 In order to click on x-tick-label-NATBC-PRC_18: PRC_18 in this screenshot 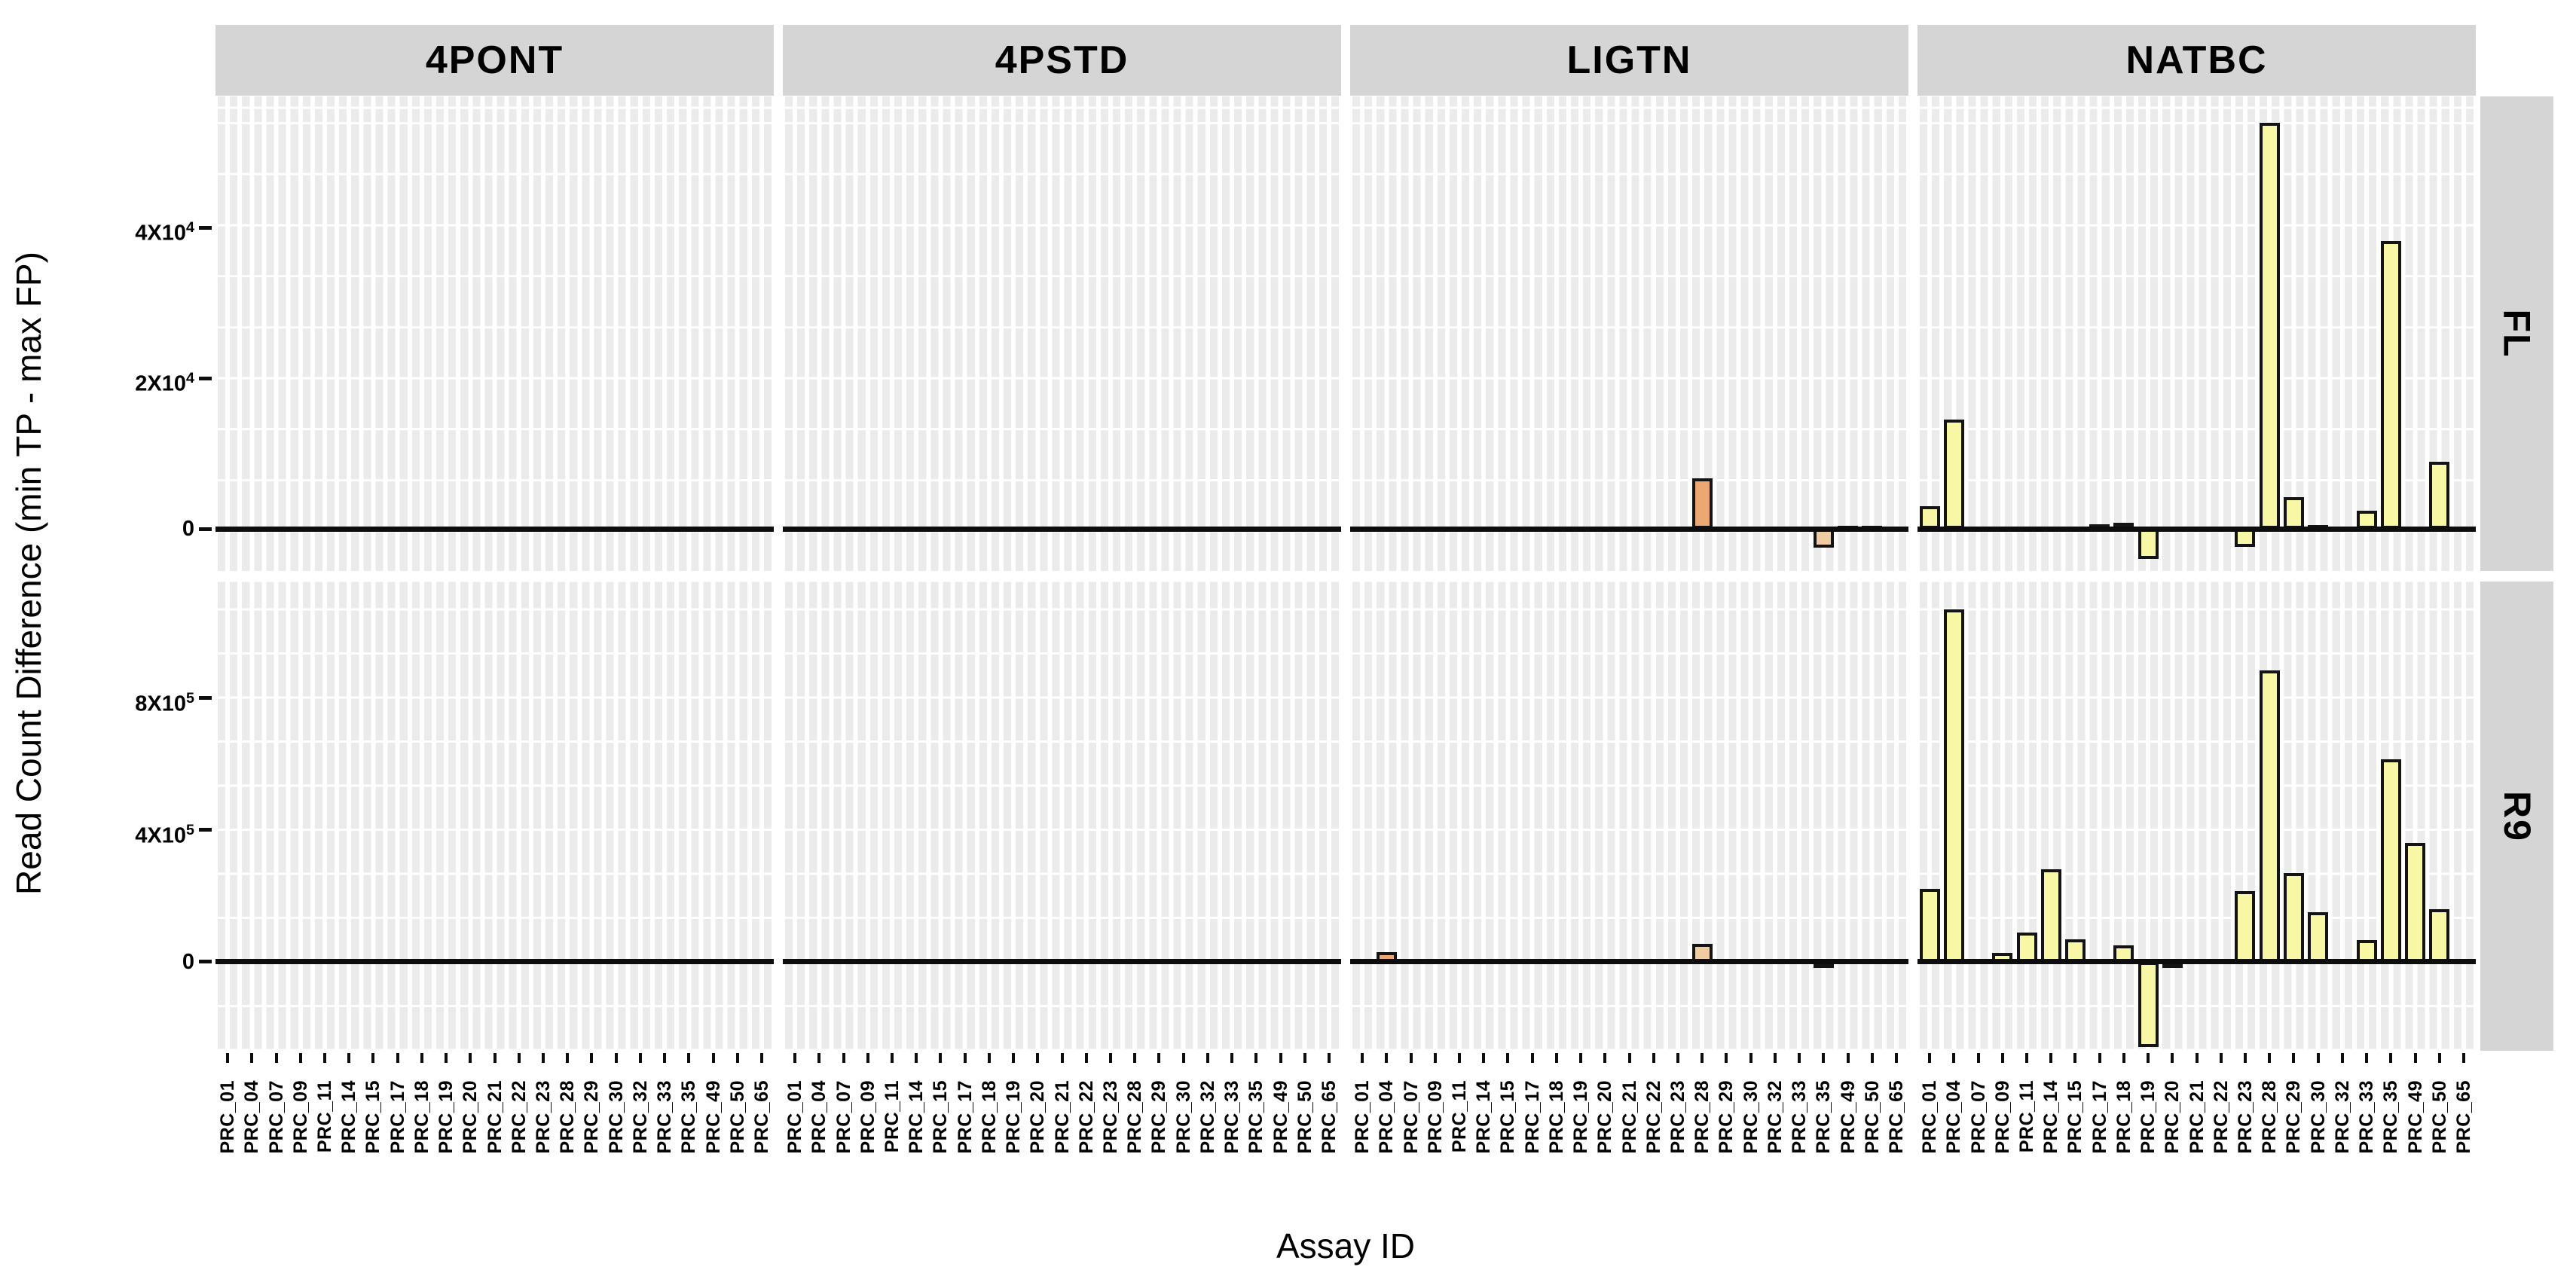, I will do `click(2123, 1117)`.